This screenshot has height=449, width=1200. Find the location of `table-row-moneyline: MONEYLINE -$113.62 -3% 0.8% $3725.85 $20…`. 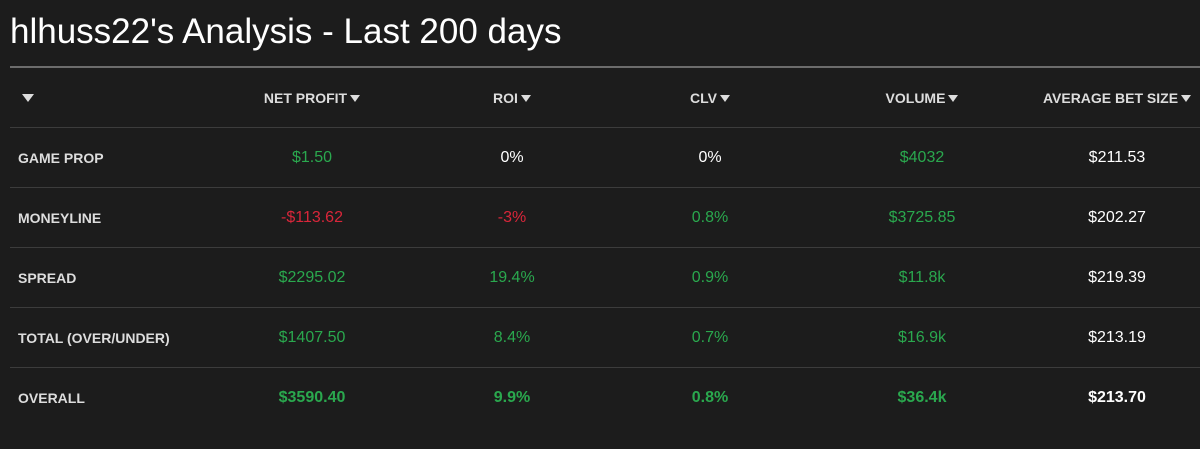

table-row-moneyline: MONEYLINE -$113.62 -3% 0.8% $3725.85 $20… is located at coordinates (605, 217).